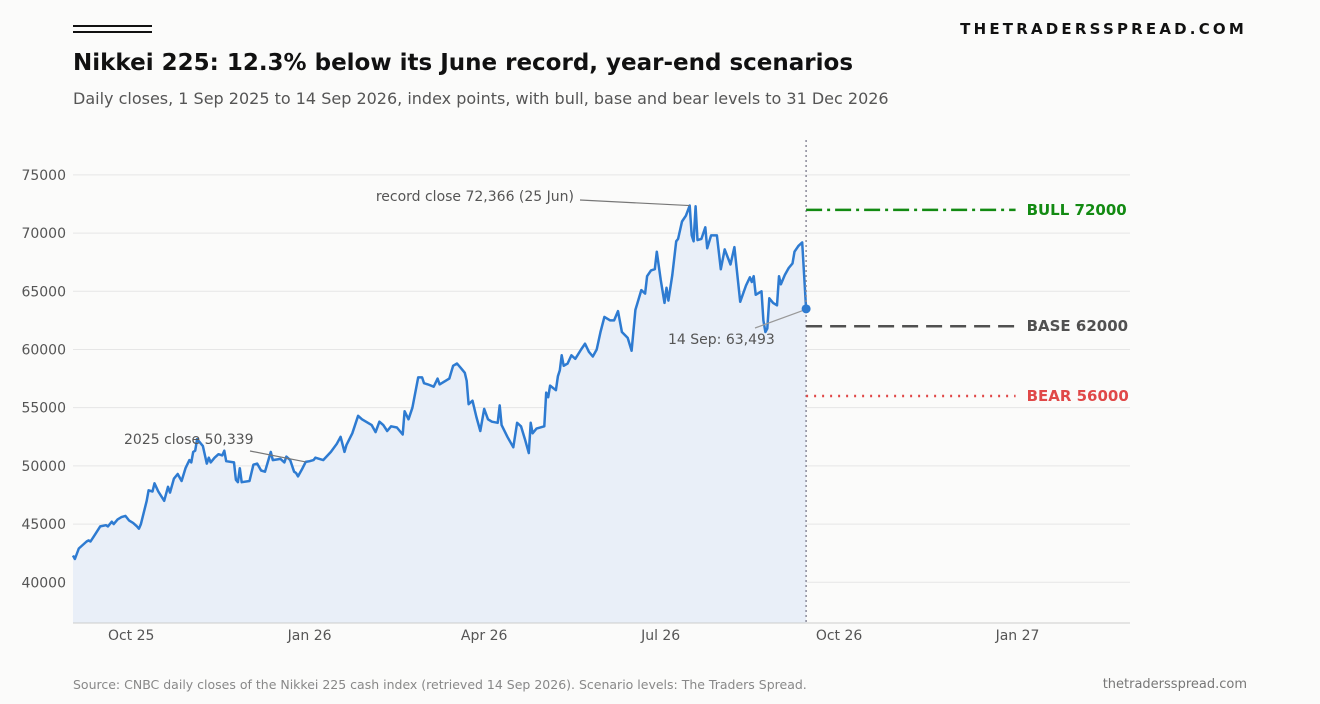 The width and height of the screenshot is (1320, 704). What do you see at coordinates (1078, 396) in the screenshot?
I see `scenario-label-bear: BEAR 56000` at bounding box center [1078, 396].